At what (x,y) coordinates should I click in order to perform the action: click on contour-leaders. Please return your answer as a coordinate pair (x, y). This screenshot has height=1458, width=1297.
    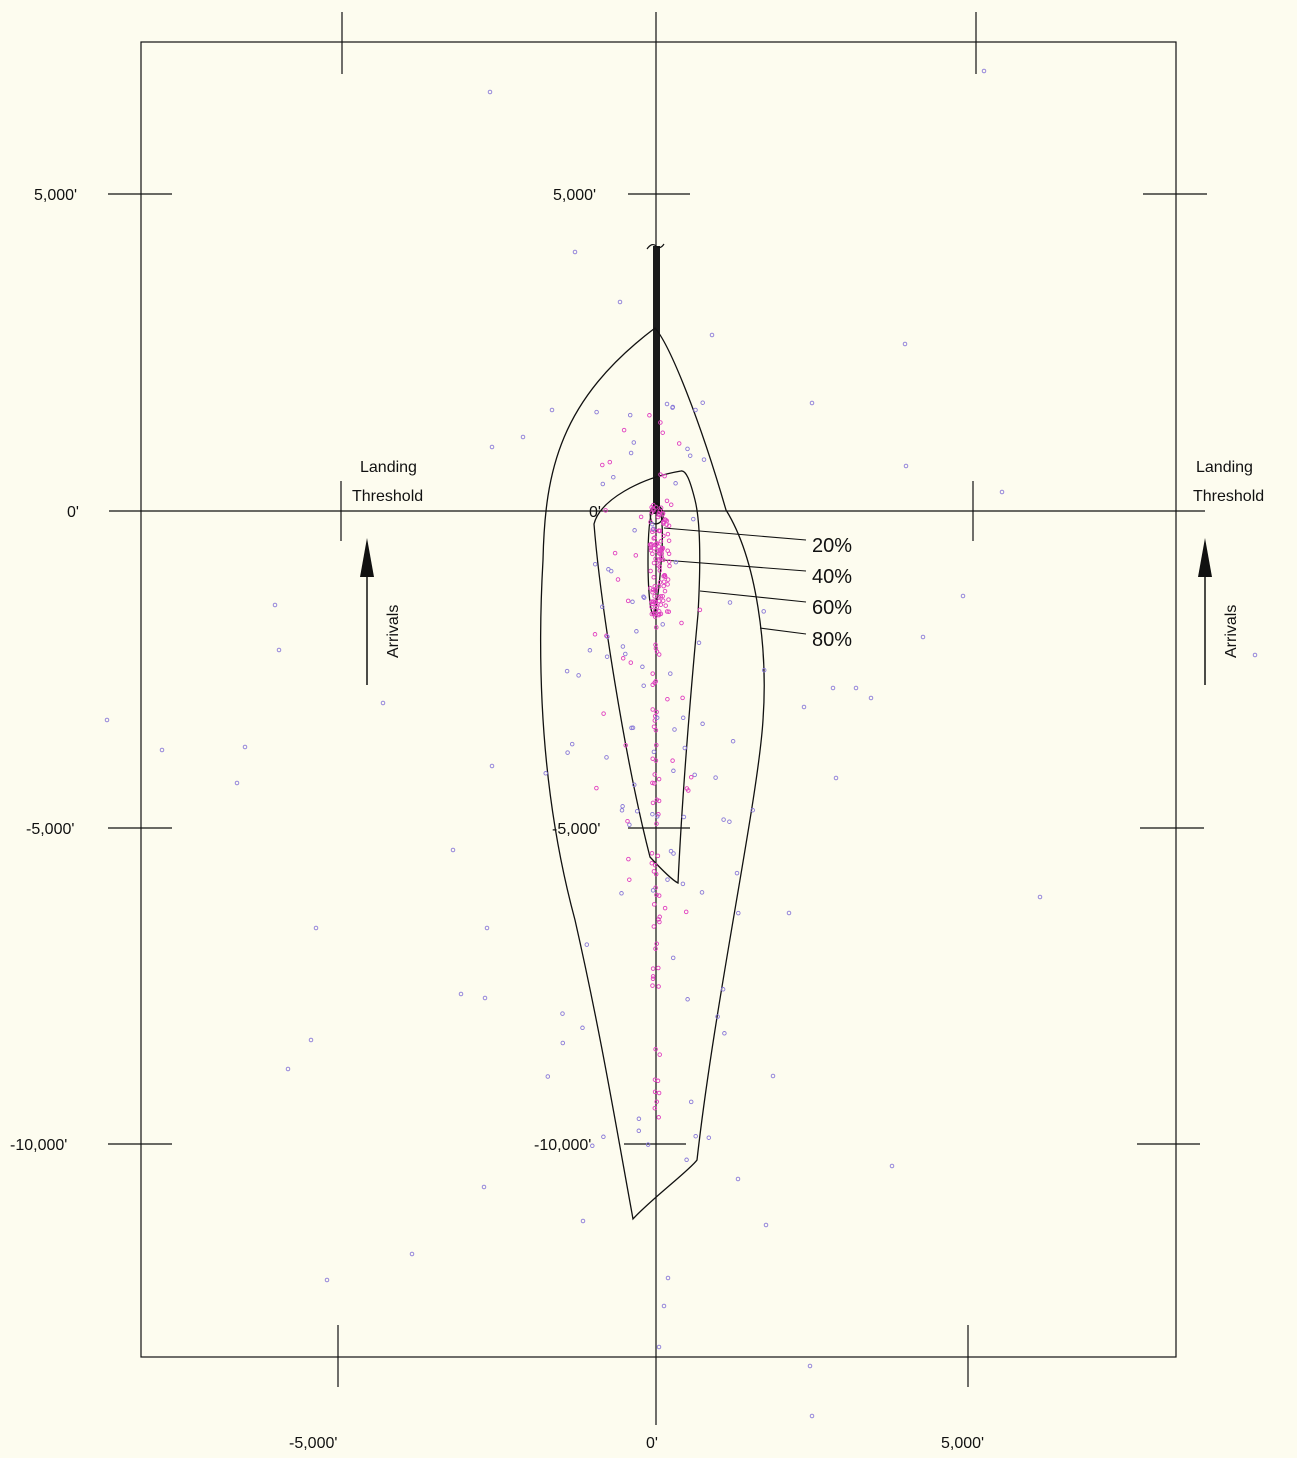
    Looking at the image, I should click on (734, 581).